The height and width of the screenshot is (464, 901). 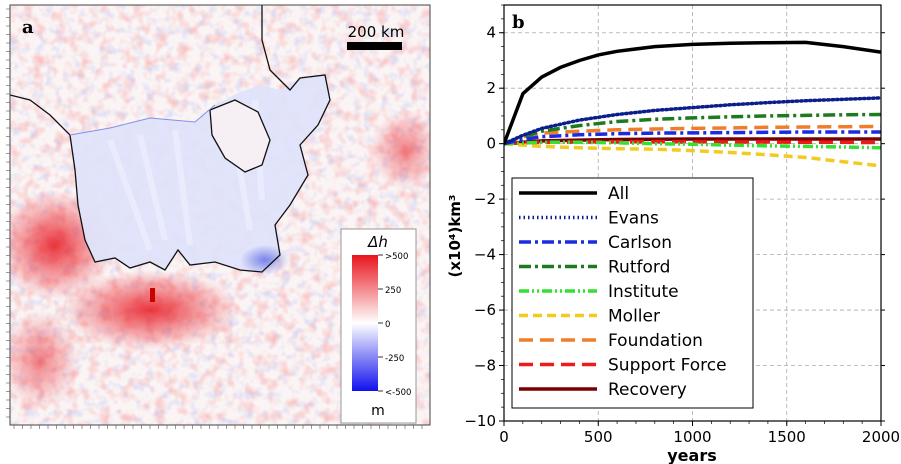 What do you see at coordinates (8, 213) in the screenshot?
I see `map-y-minor-ticks` at bounding box center [8, 213].